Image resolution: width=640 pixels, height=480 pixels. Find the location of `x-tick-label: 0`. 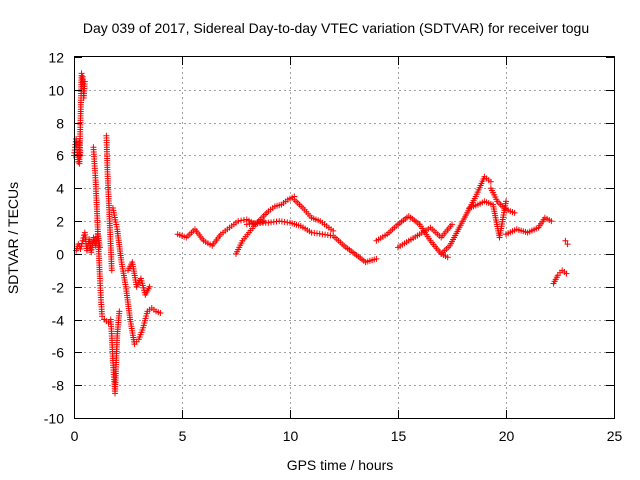

x-tick-label: 0 is located at coordinates (75, 436).